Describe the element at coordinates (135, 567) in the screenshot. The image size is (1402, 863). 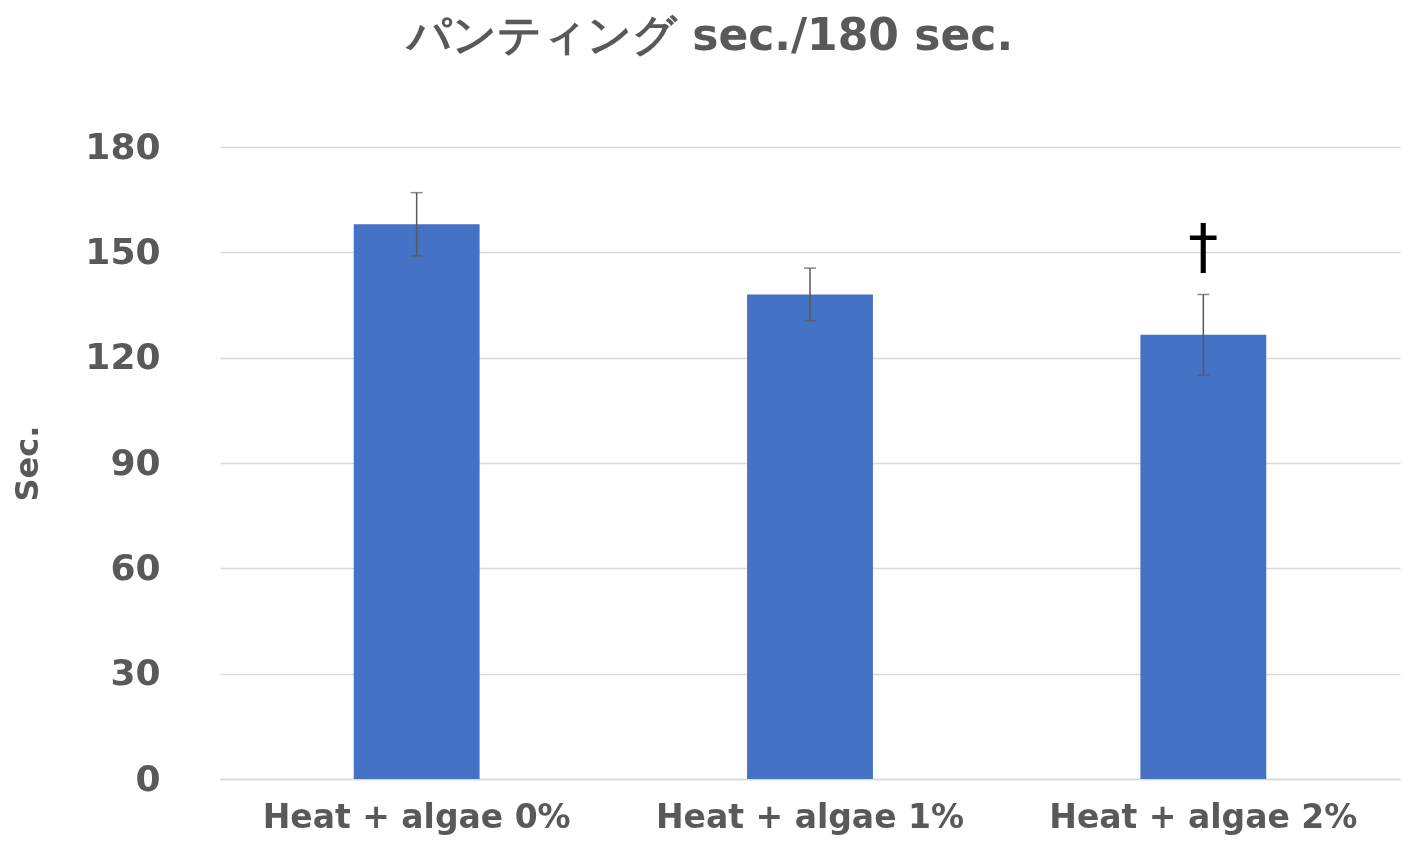
I see `y-tick-label: 60` at that location.